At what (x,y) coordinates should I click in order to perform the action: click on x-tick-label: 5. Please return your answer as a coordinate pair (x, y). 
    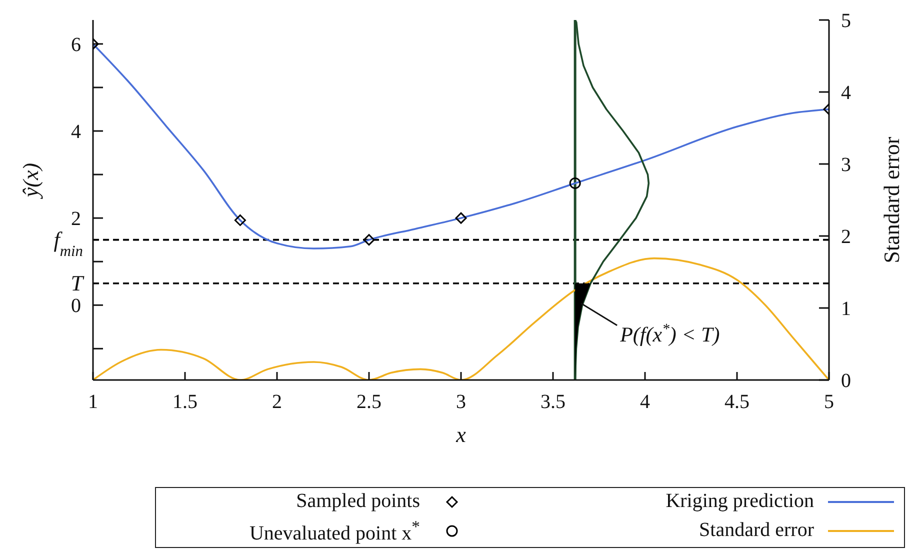
    Looking at the image, I should click on (829, 402).